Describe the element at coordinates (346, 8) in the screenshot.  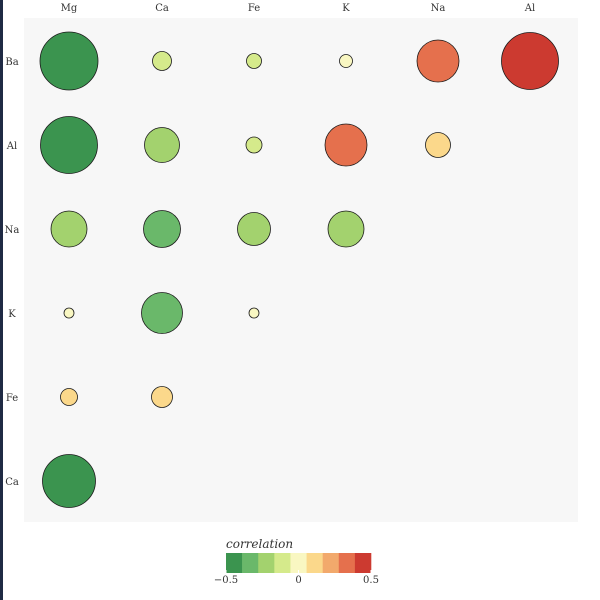
I see `column-label-k: K` at that location.